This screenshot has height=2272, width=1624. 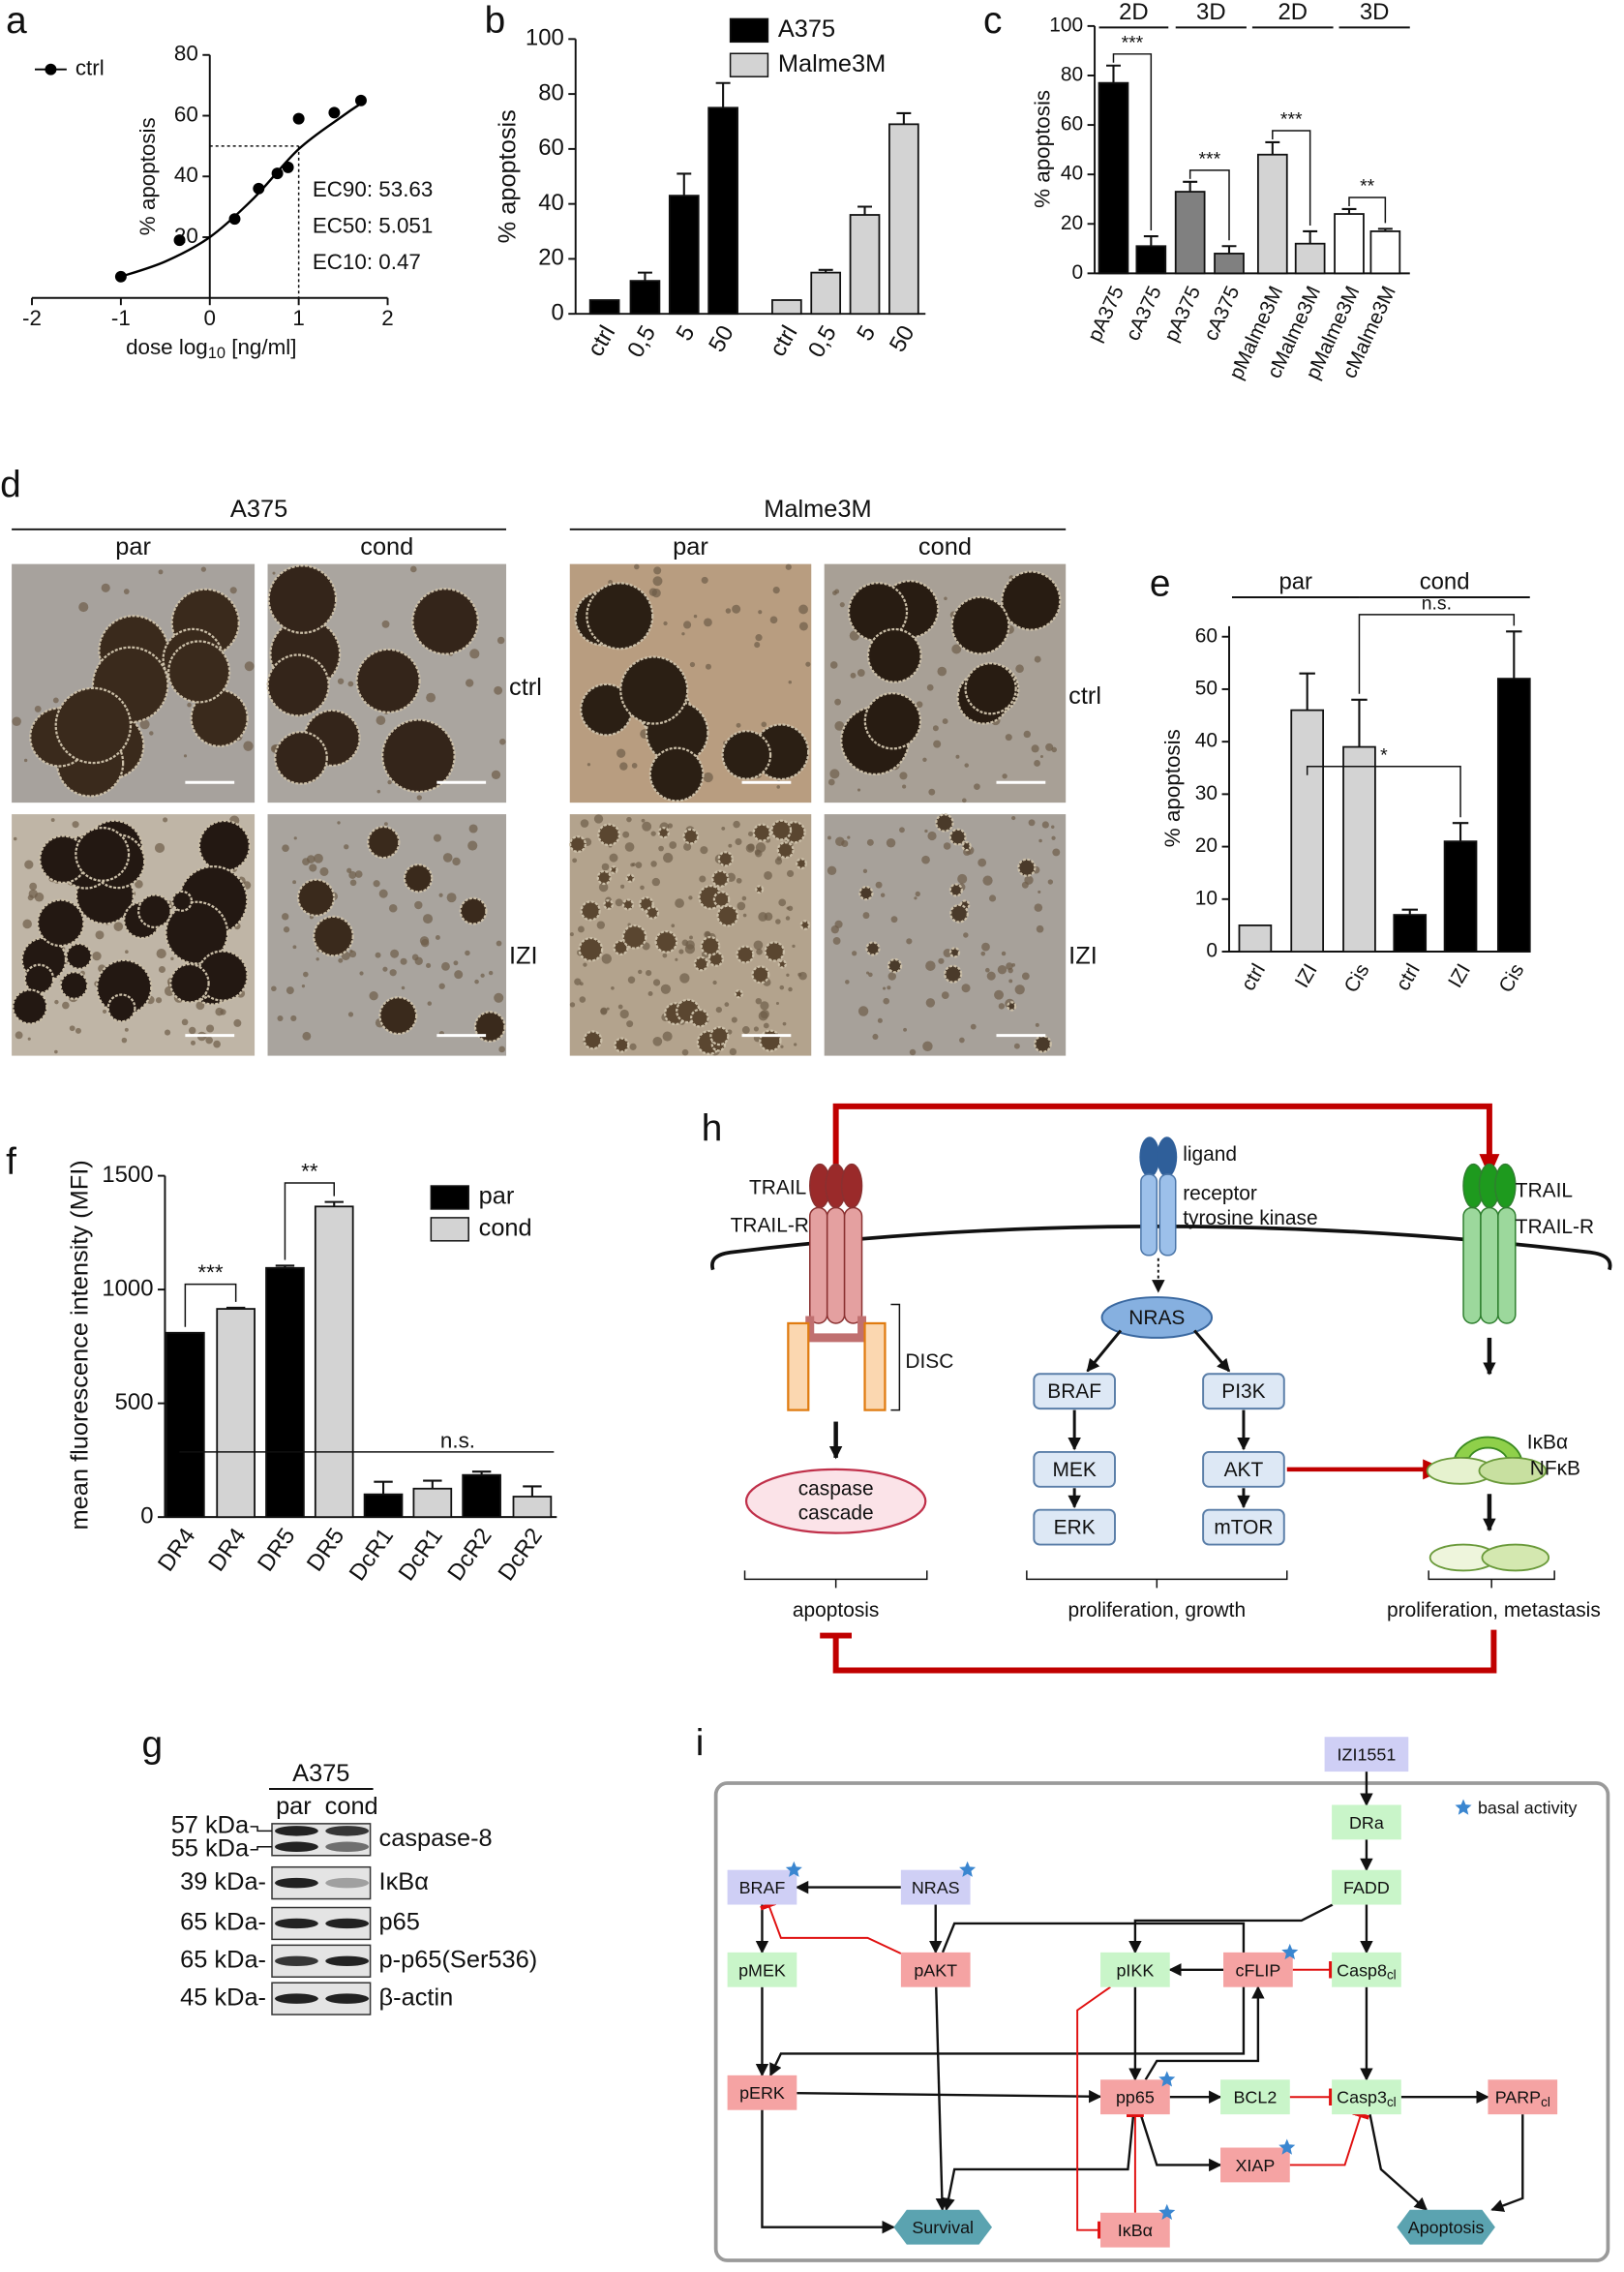 I want to click on lane-label: cond, so click(x=352, y=1807).